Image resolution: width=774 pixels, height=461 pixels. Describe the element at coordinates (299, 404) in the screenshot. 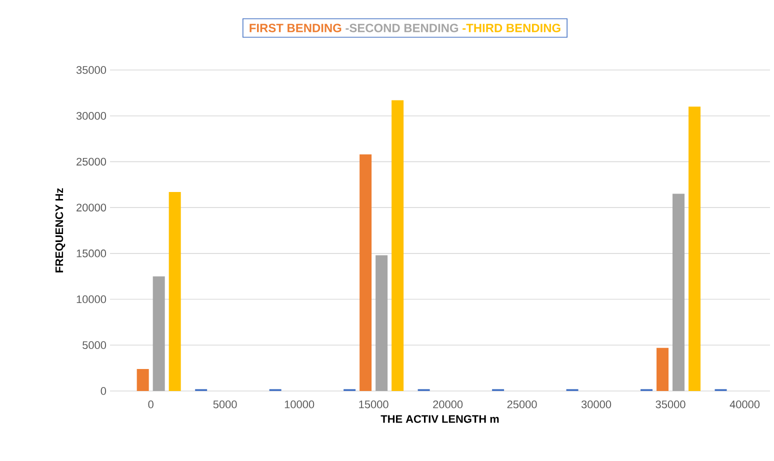

I see `x-tick-label: 10000` at that location.